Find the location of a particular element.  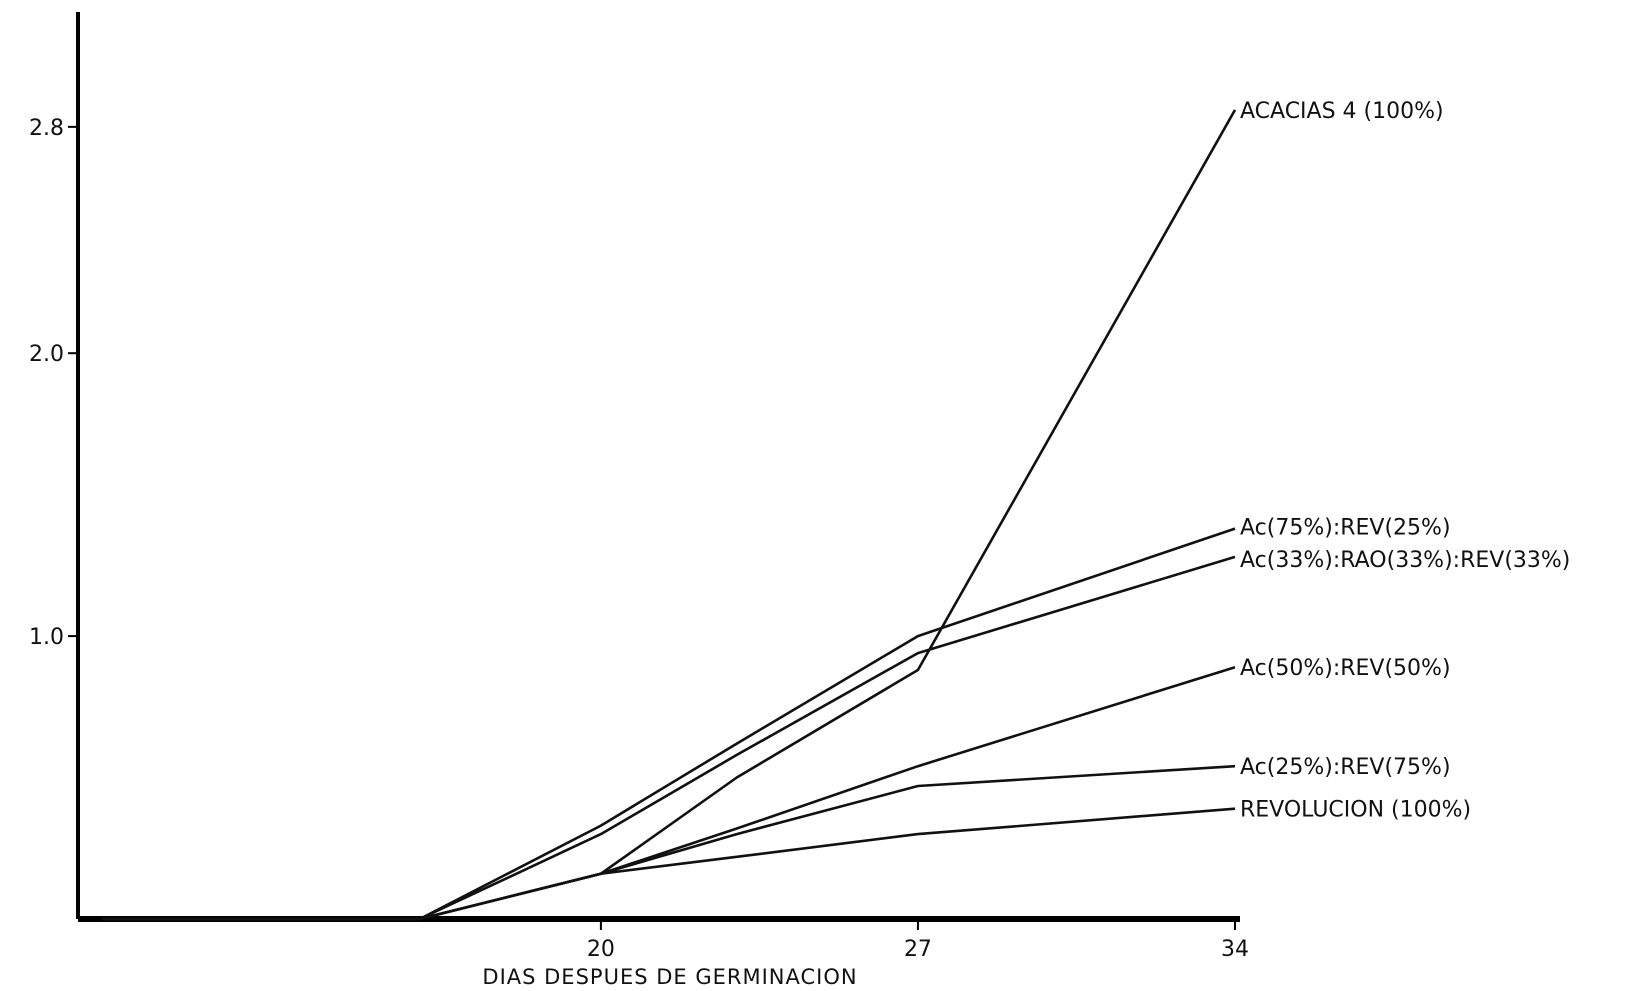

x-ticks: 20 27 34 is located at coordinates (918, 940).